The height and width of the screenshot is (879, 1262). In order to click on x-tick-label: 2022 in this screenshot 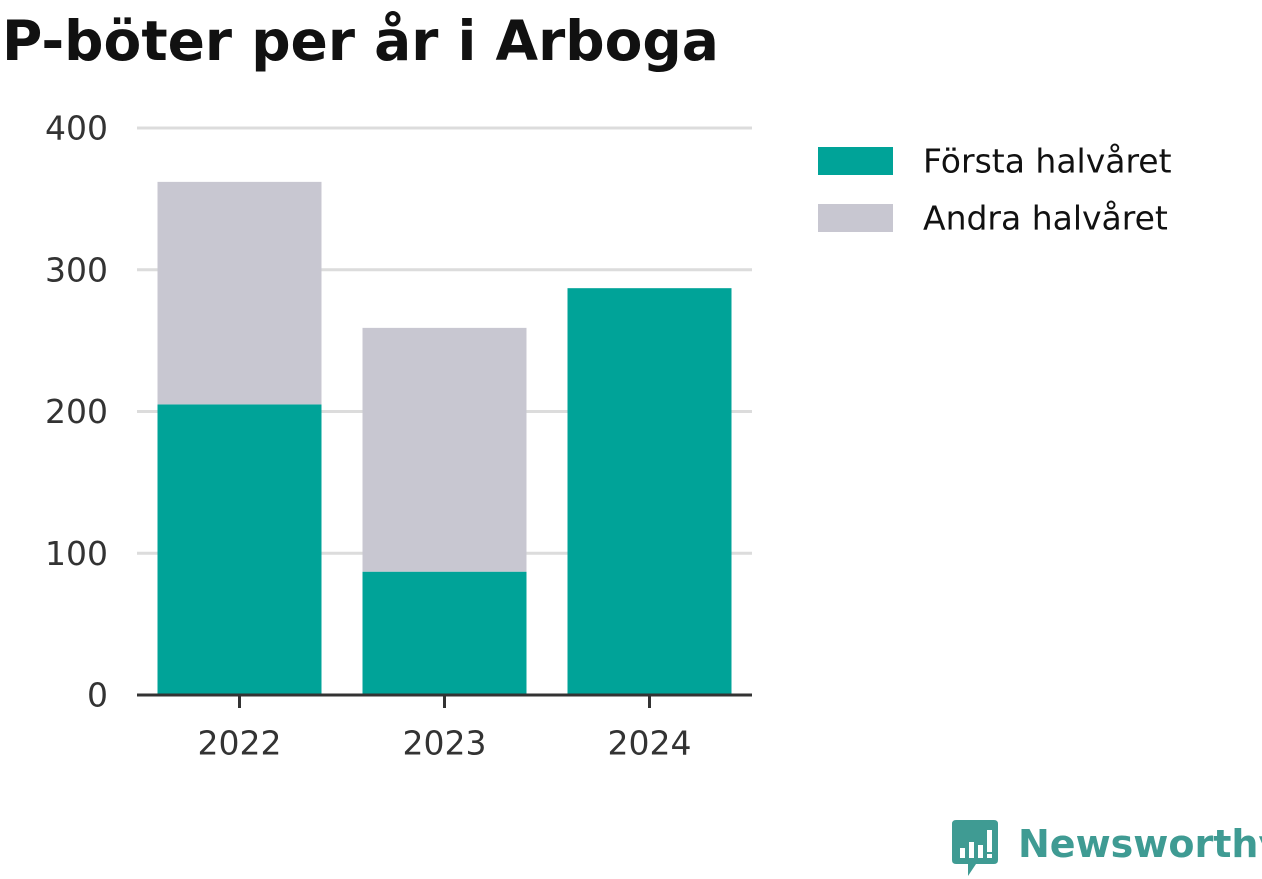, I will do `click(240, 743)`.